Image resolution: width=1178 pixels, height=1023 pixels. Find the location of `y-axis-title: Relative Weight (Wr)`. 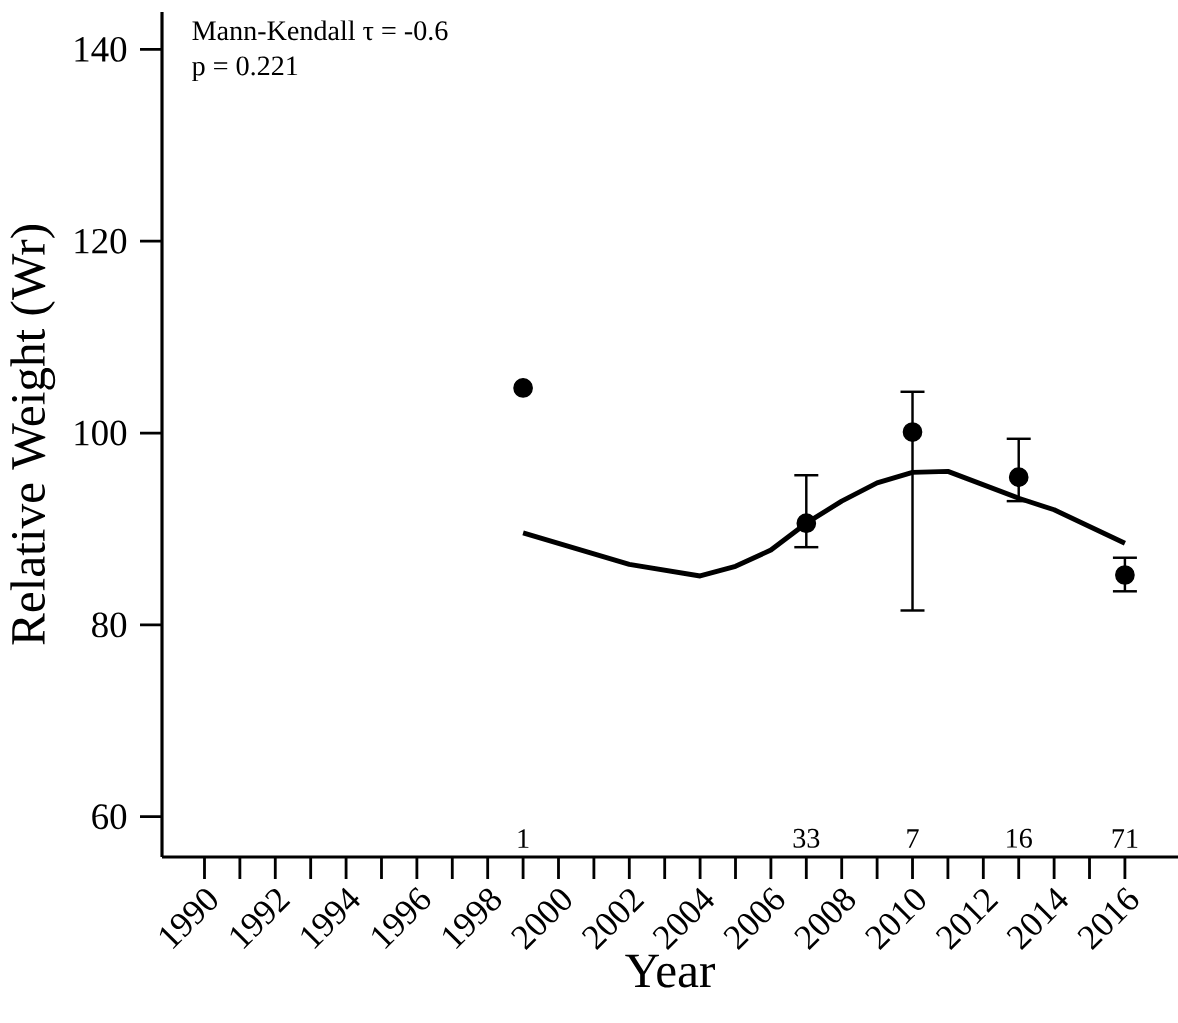

y-axis-title: Relative Weight (Wr) is located at coordinates (33, 435).